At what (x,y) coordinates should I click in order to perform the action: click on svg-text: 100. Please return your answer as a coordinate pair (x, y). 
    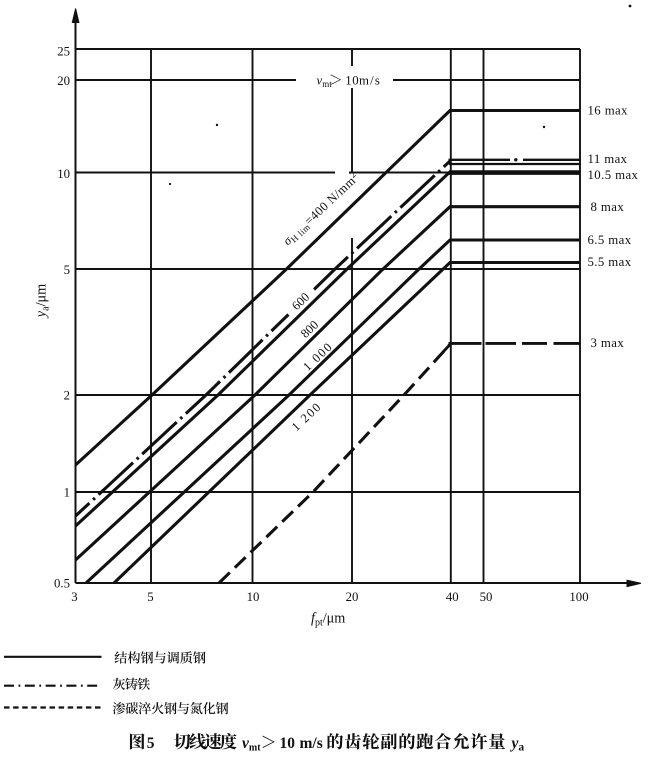
    Looking at the image, I should click on (578, 597).